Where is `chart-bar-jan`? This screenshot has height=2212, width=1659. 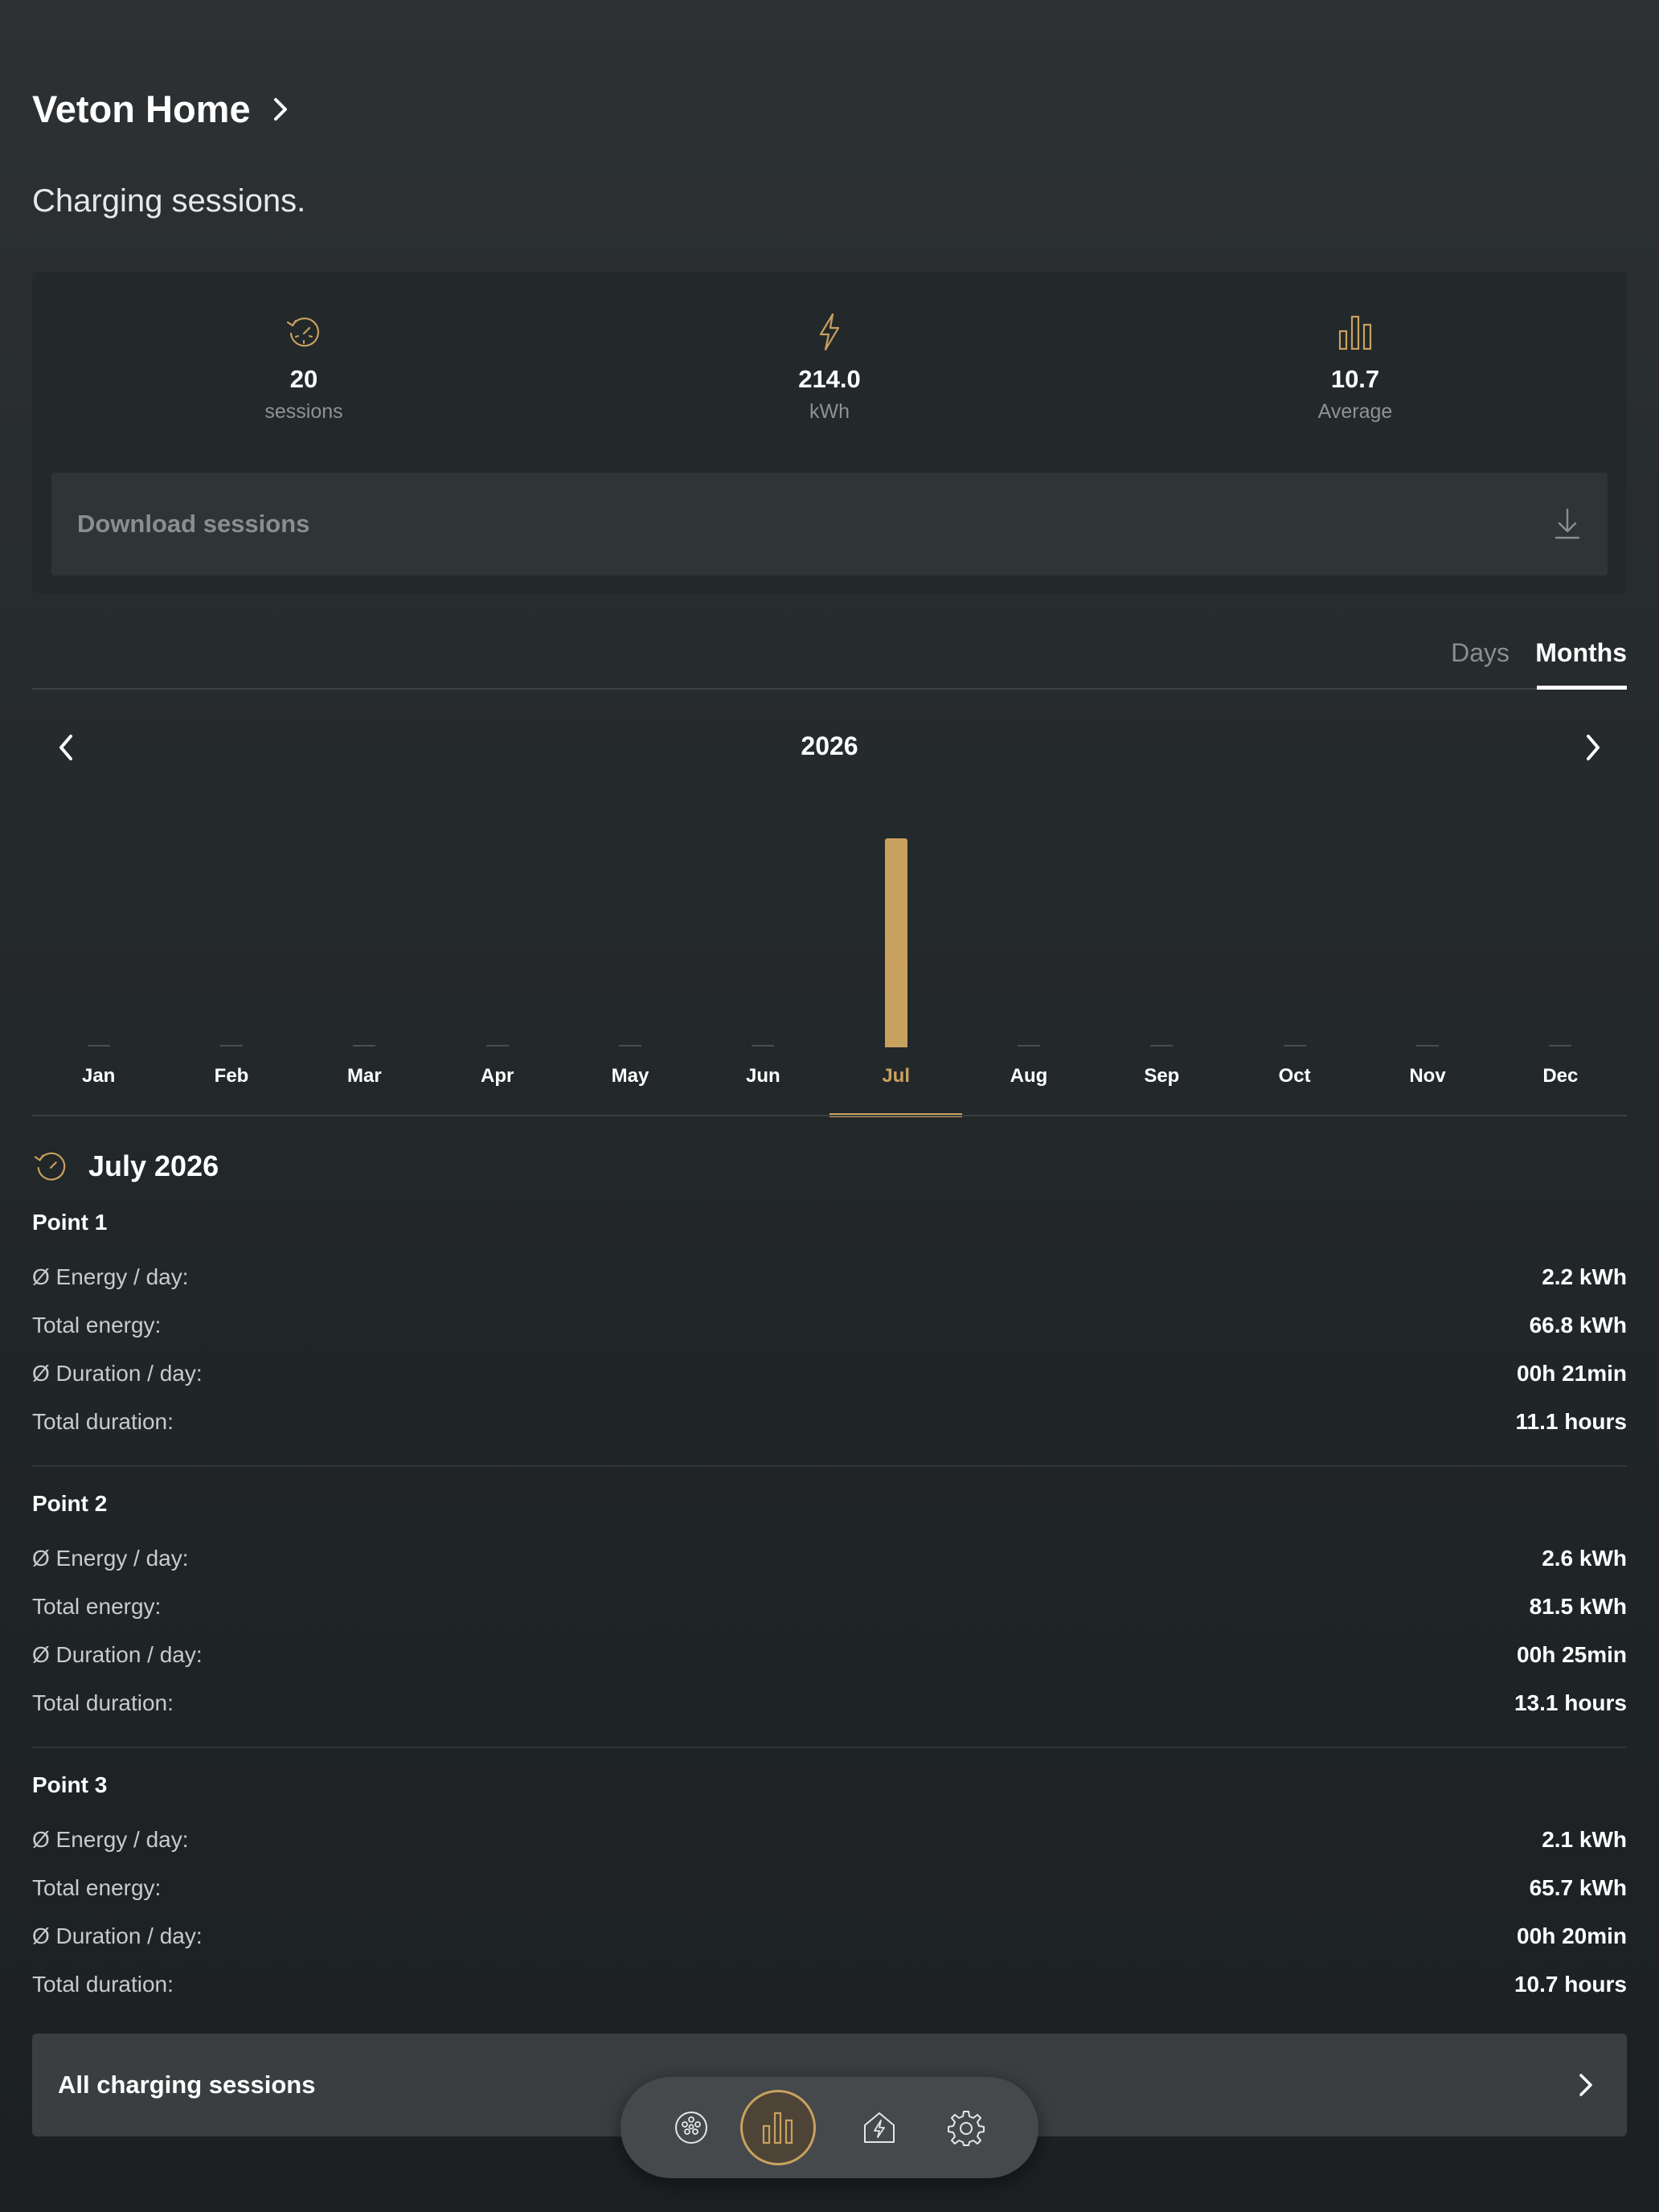 chart-bar-jan is located at coordinates (98, 1046).